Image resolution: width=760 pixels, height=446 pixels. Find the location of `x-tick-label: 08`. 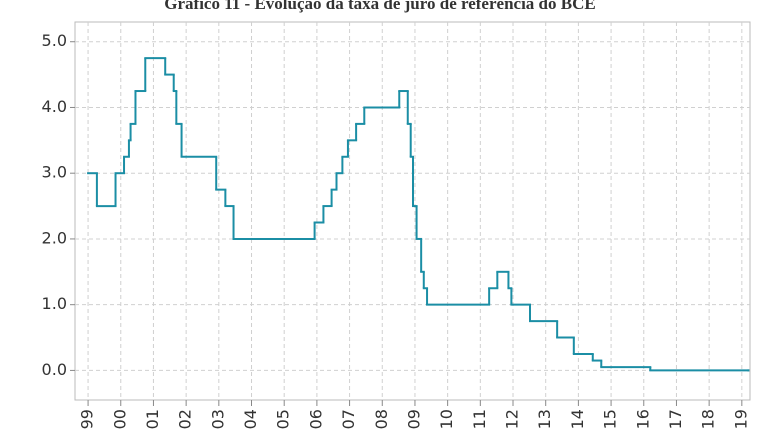

x-tick-label: 08 is located at coordinates (381, 419).